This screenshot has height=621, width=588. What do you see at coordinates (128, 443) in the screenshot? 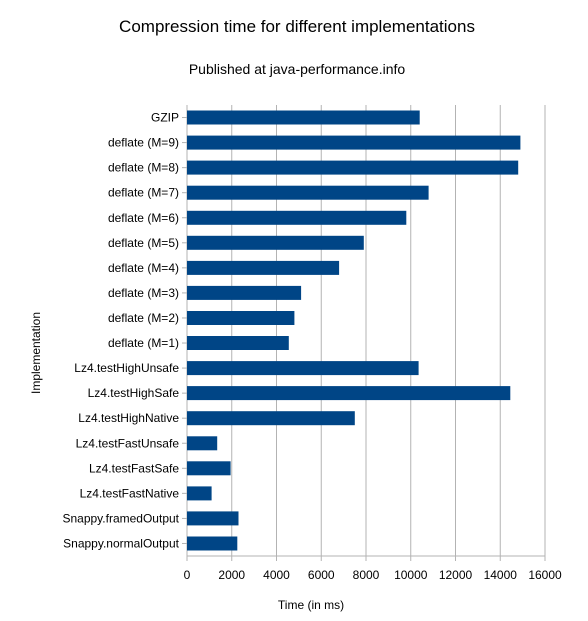
I see `y-tick-label: Lz4.testFastUnsafe` at bounding box center [128, 443].